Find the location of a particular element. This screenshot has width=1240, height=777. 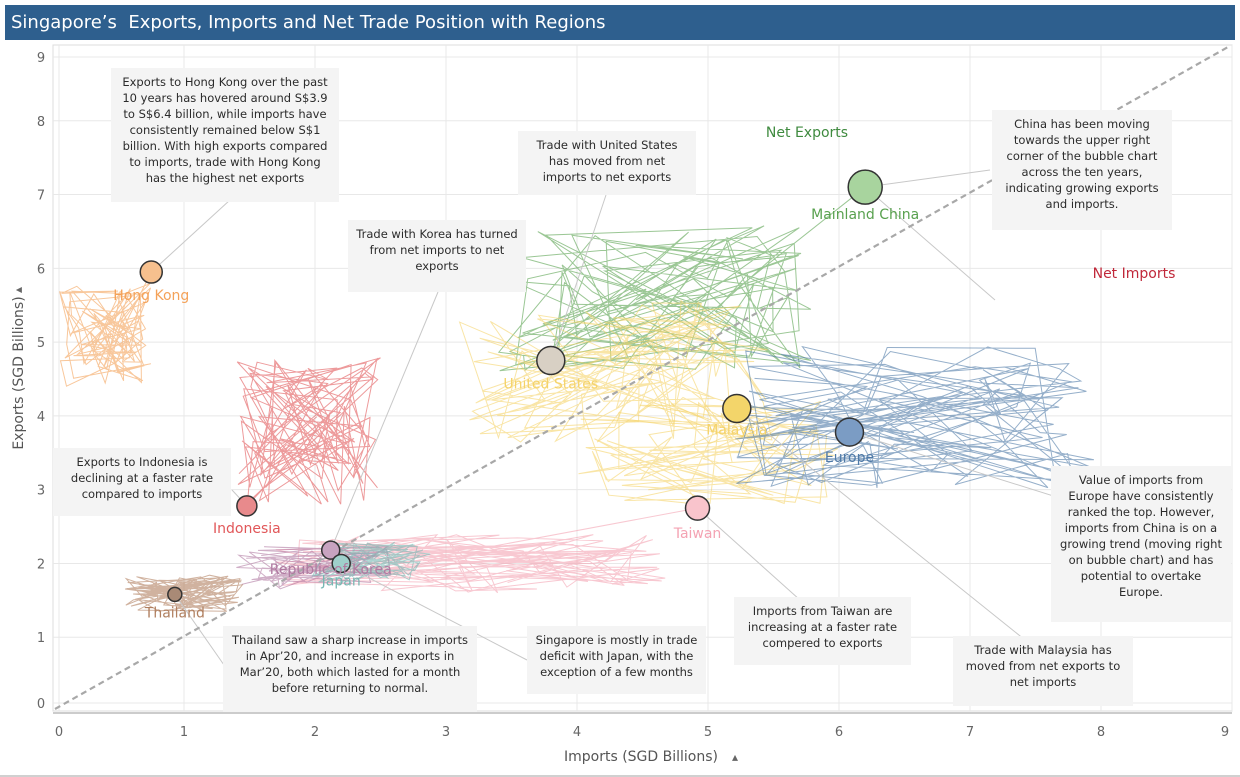

y-tick-label: 8 is located at coordinates (41, 122).